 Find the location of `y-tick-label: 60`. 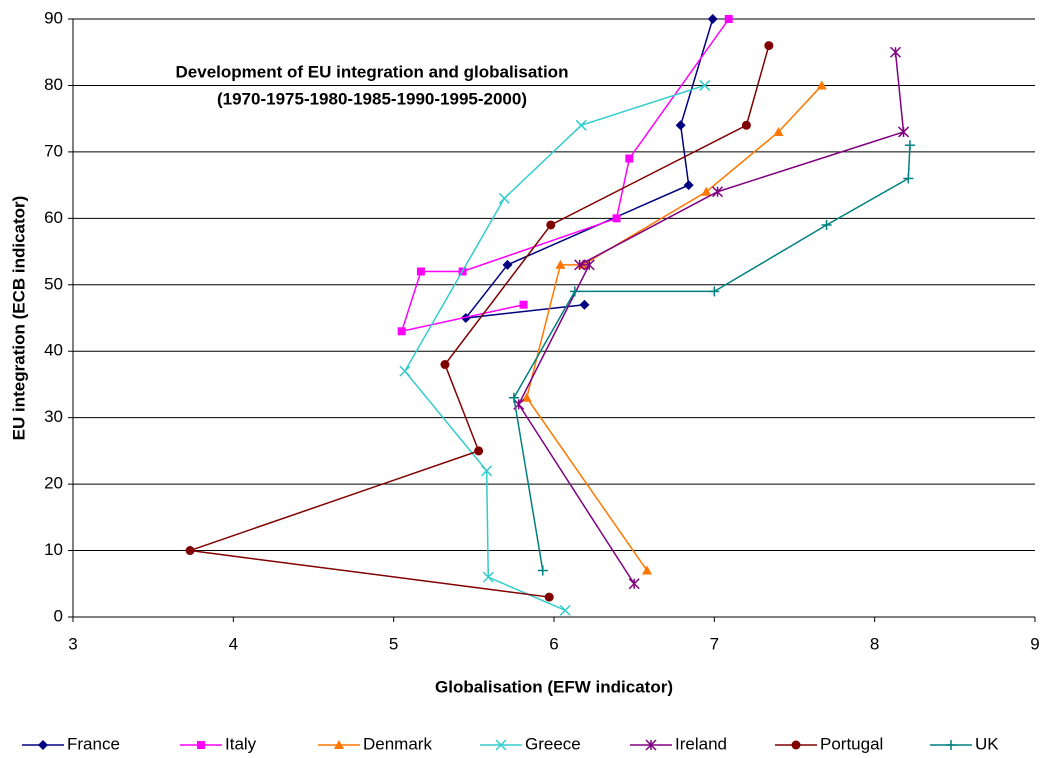

y-tick-label: 60 is located at coordinates (53, 217).